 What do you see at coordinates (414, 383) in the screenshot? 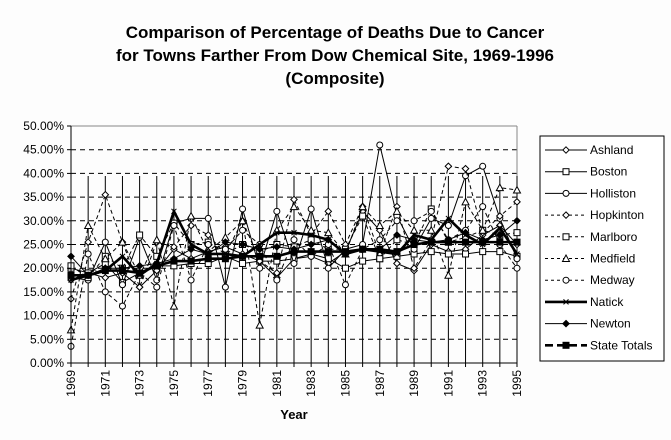
I see `x-tick-label: 1989` at bounding box center [414, 383].